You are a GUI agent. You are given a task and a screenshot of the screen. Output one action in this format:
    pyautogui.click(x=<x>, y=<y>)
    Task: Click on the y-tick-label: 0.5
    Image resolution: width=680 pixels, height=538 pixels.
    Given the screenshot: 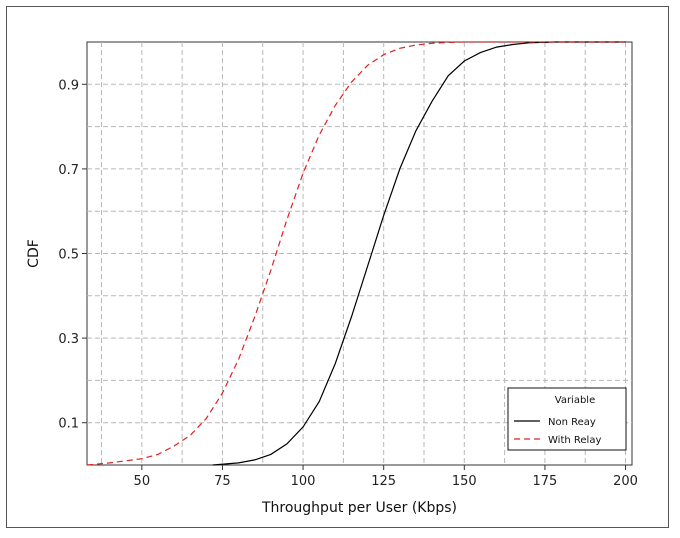 What is the action you would take?
    pyautogui.click(x=68, y=255)
    